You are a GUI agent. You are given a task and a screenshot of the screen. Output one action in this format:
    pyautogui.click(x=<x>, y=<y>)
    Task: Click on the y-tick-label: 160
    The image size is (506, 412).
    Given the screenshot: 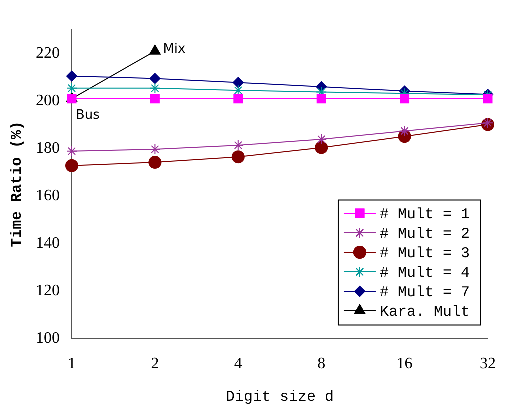 What is the action you would take?
    pyautogui.click(x=48, y=195)
    